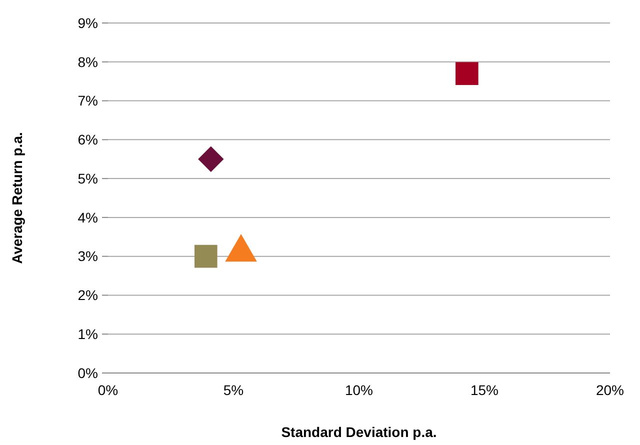  Describe the element at coordinates (88, 372) in the screenshot. I see `y-tick-label: 0%` at that location.